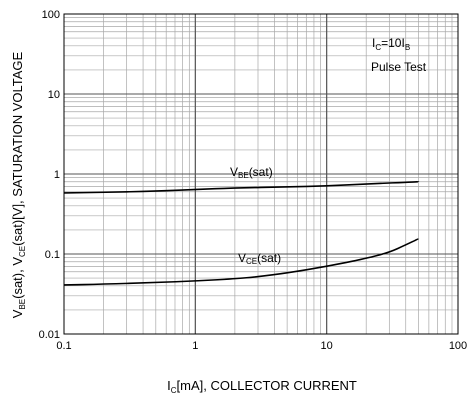 The width and height of the screenshot is (471, 403). I want to click on x-tick-label: 10, so click(327, 346).